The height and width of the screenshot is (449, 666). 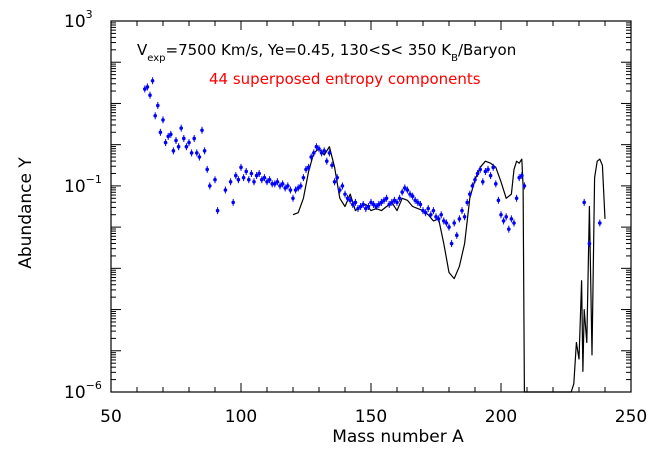 I want to click on x-tick-label: 100, so click(x=241, y=417).